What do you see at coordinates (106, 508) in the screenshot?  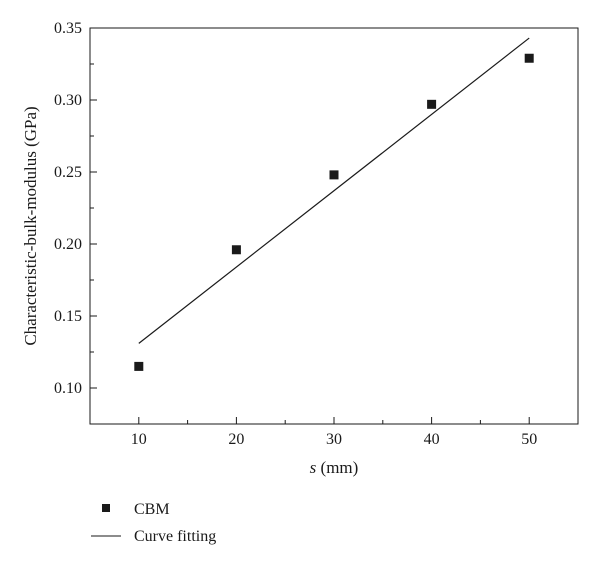 I see `legend-marker-cbm` at bounding box center [106, 508].